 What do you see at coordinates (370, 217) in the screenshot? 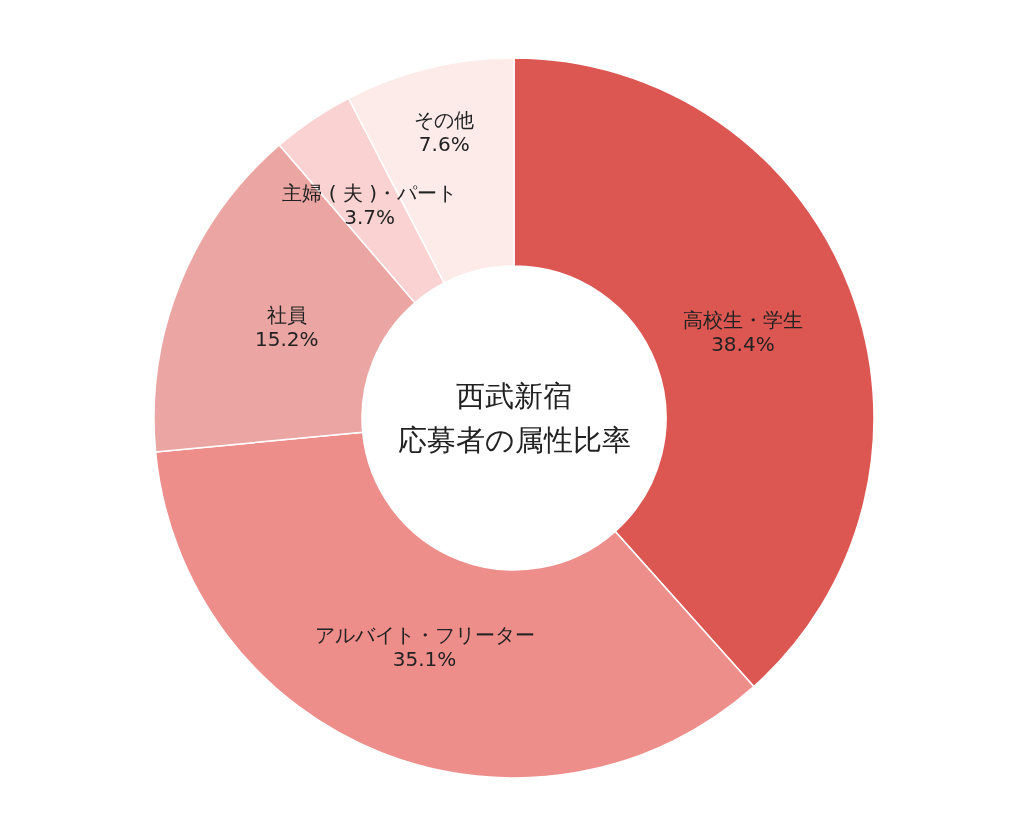
I see `data-label: 3.7%` at bounding box center [370, 217].